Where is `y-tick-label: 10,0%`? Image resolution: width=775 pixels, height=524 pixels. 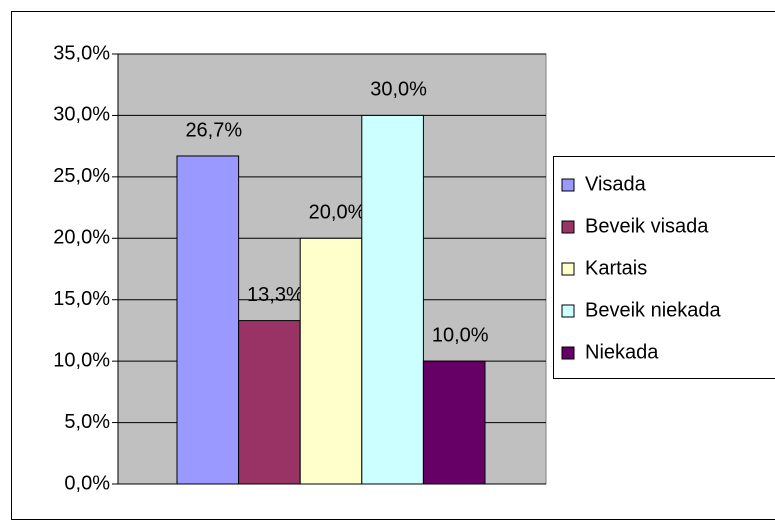 y-tick-label: 10,0% is located at coordinates (81, 360).